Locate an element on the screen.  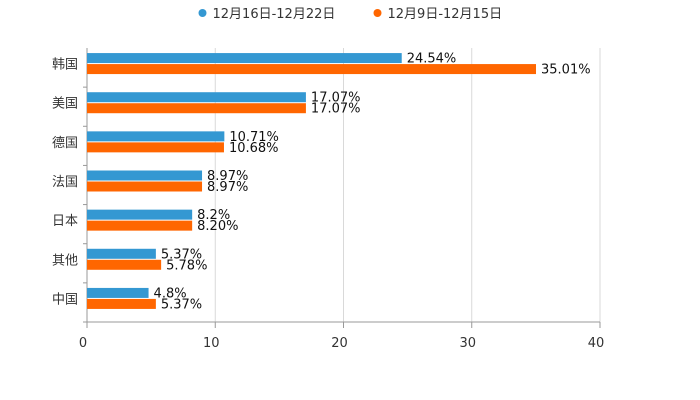
x-tick-label: 10 is located at coordinates (211, 343).